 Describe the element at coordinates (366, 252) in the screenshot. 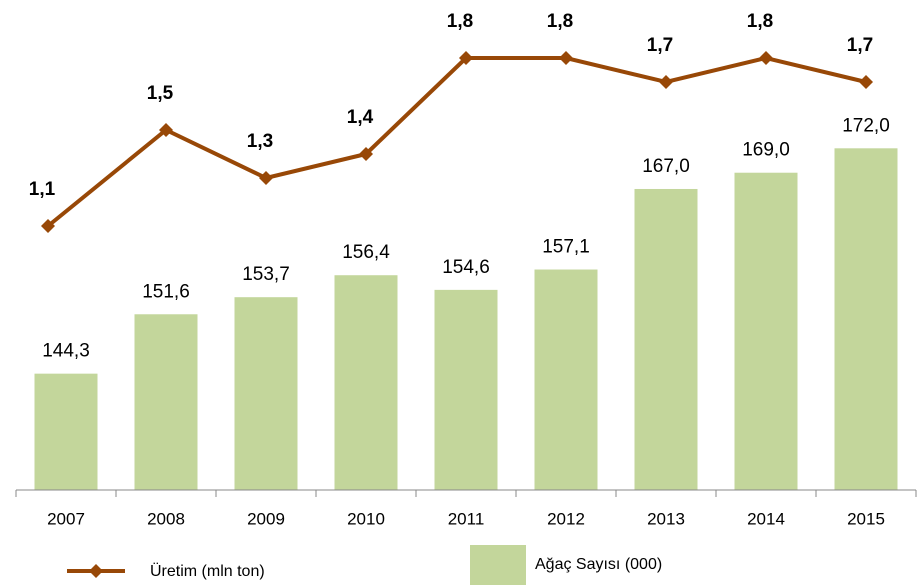

I see `bar-value-label: 156,4` at that location.